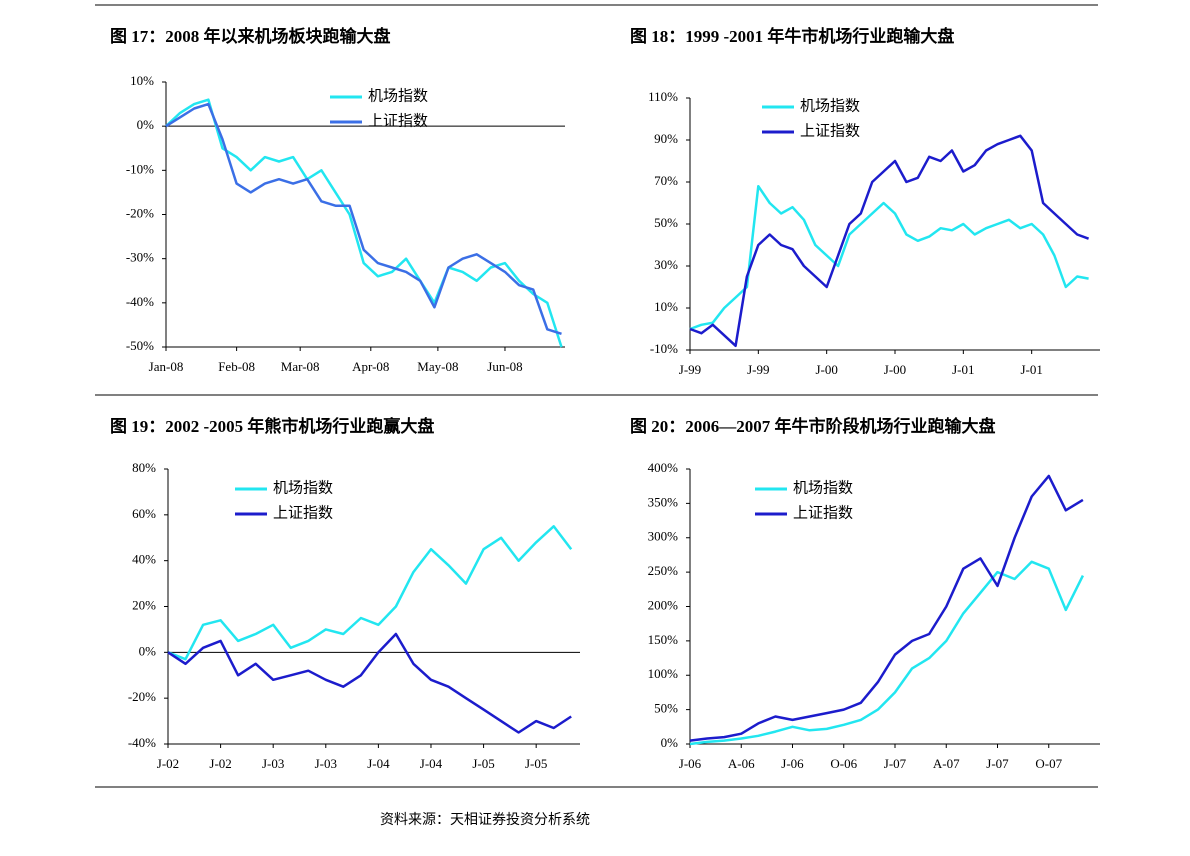 This screenshot has height=856, width=1190. I want to click on x-tick-label: May-08, so click(437, 366).